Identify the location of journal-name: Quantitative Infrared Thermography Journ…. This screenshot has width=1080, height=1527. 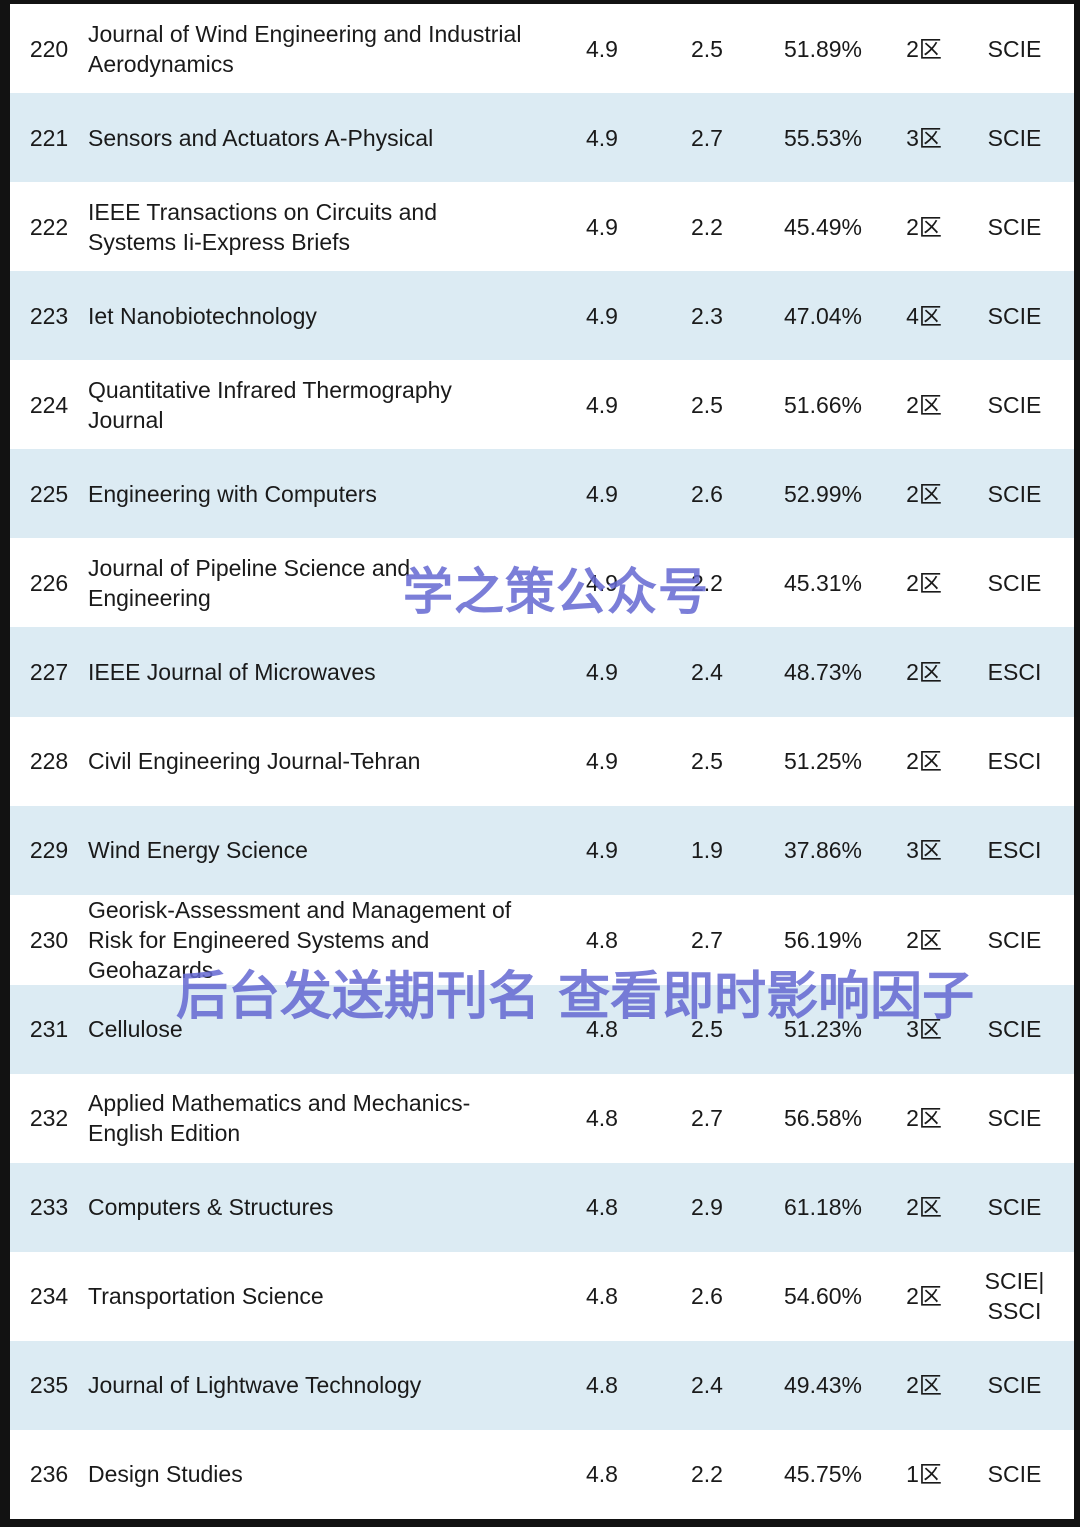
(270, 404).